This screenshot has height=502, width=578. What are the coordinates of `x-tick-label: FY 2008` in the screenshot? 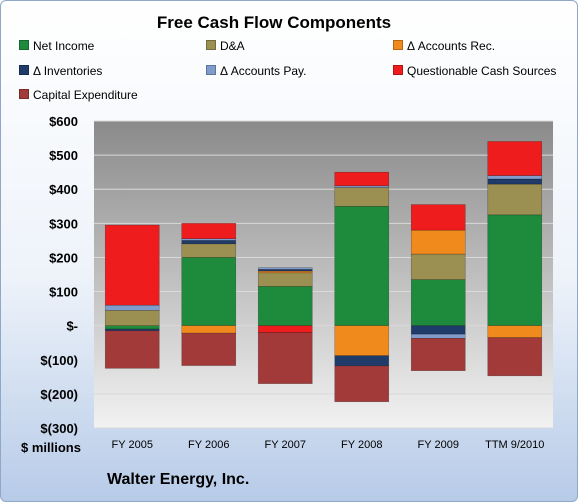 It's located at (361, 445).